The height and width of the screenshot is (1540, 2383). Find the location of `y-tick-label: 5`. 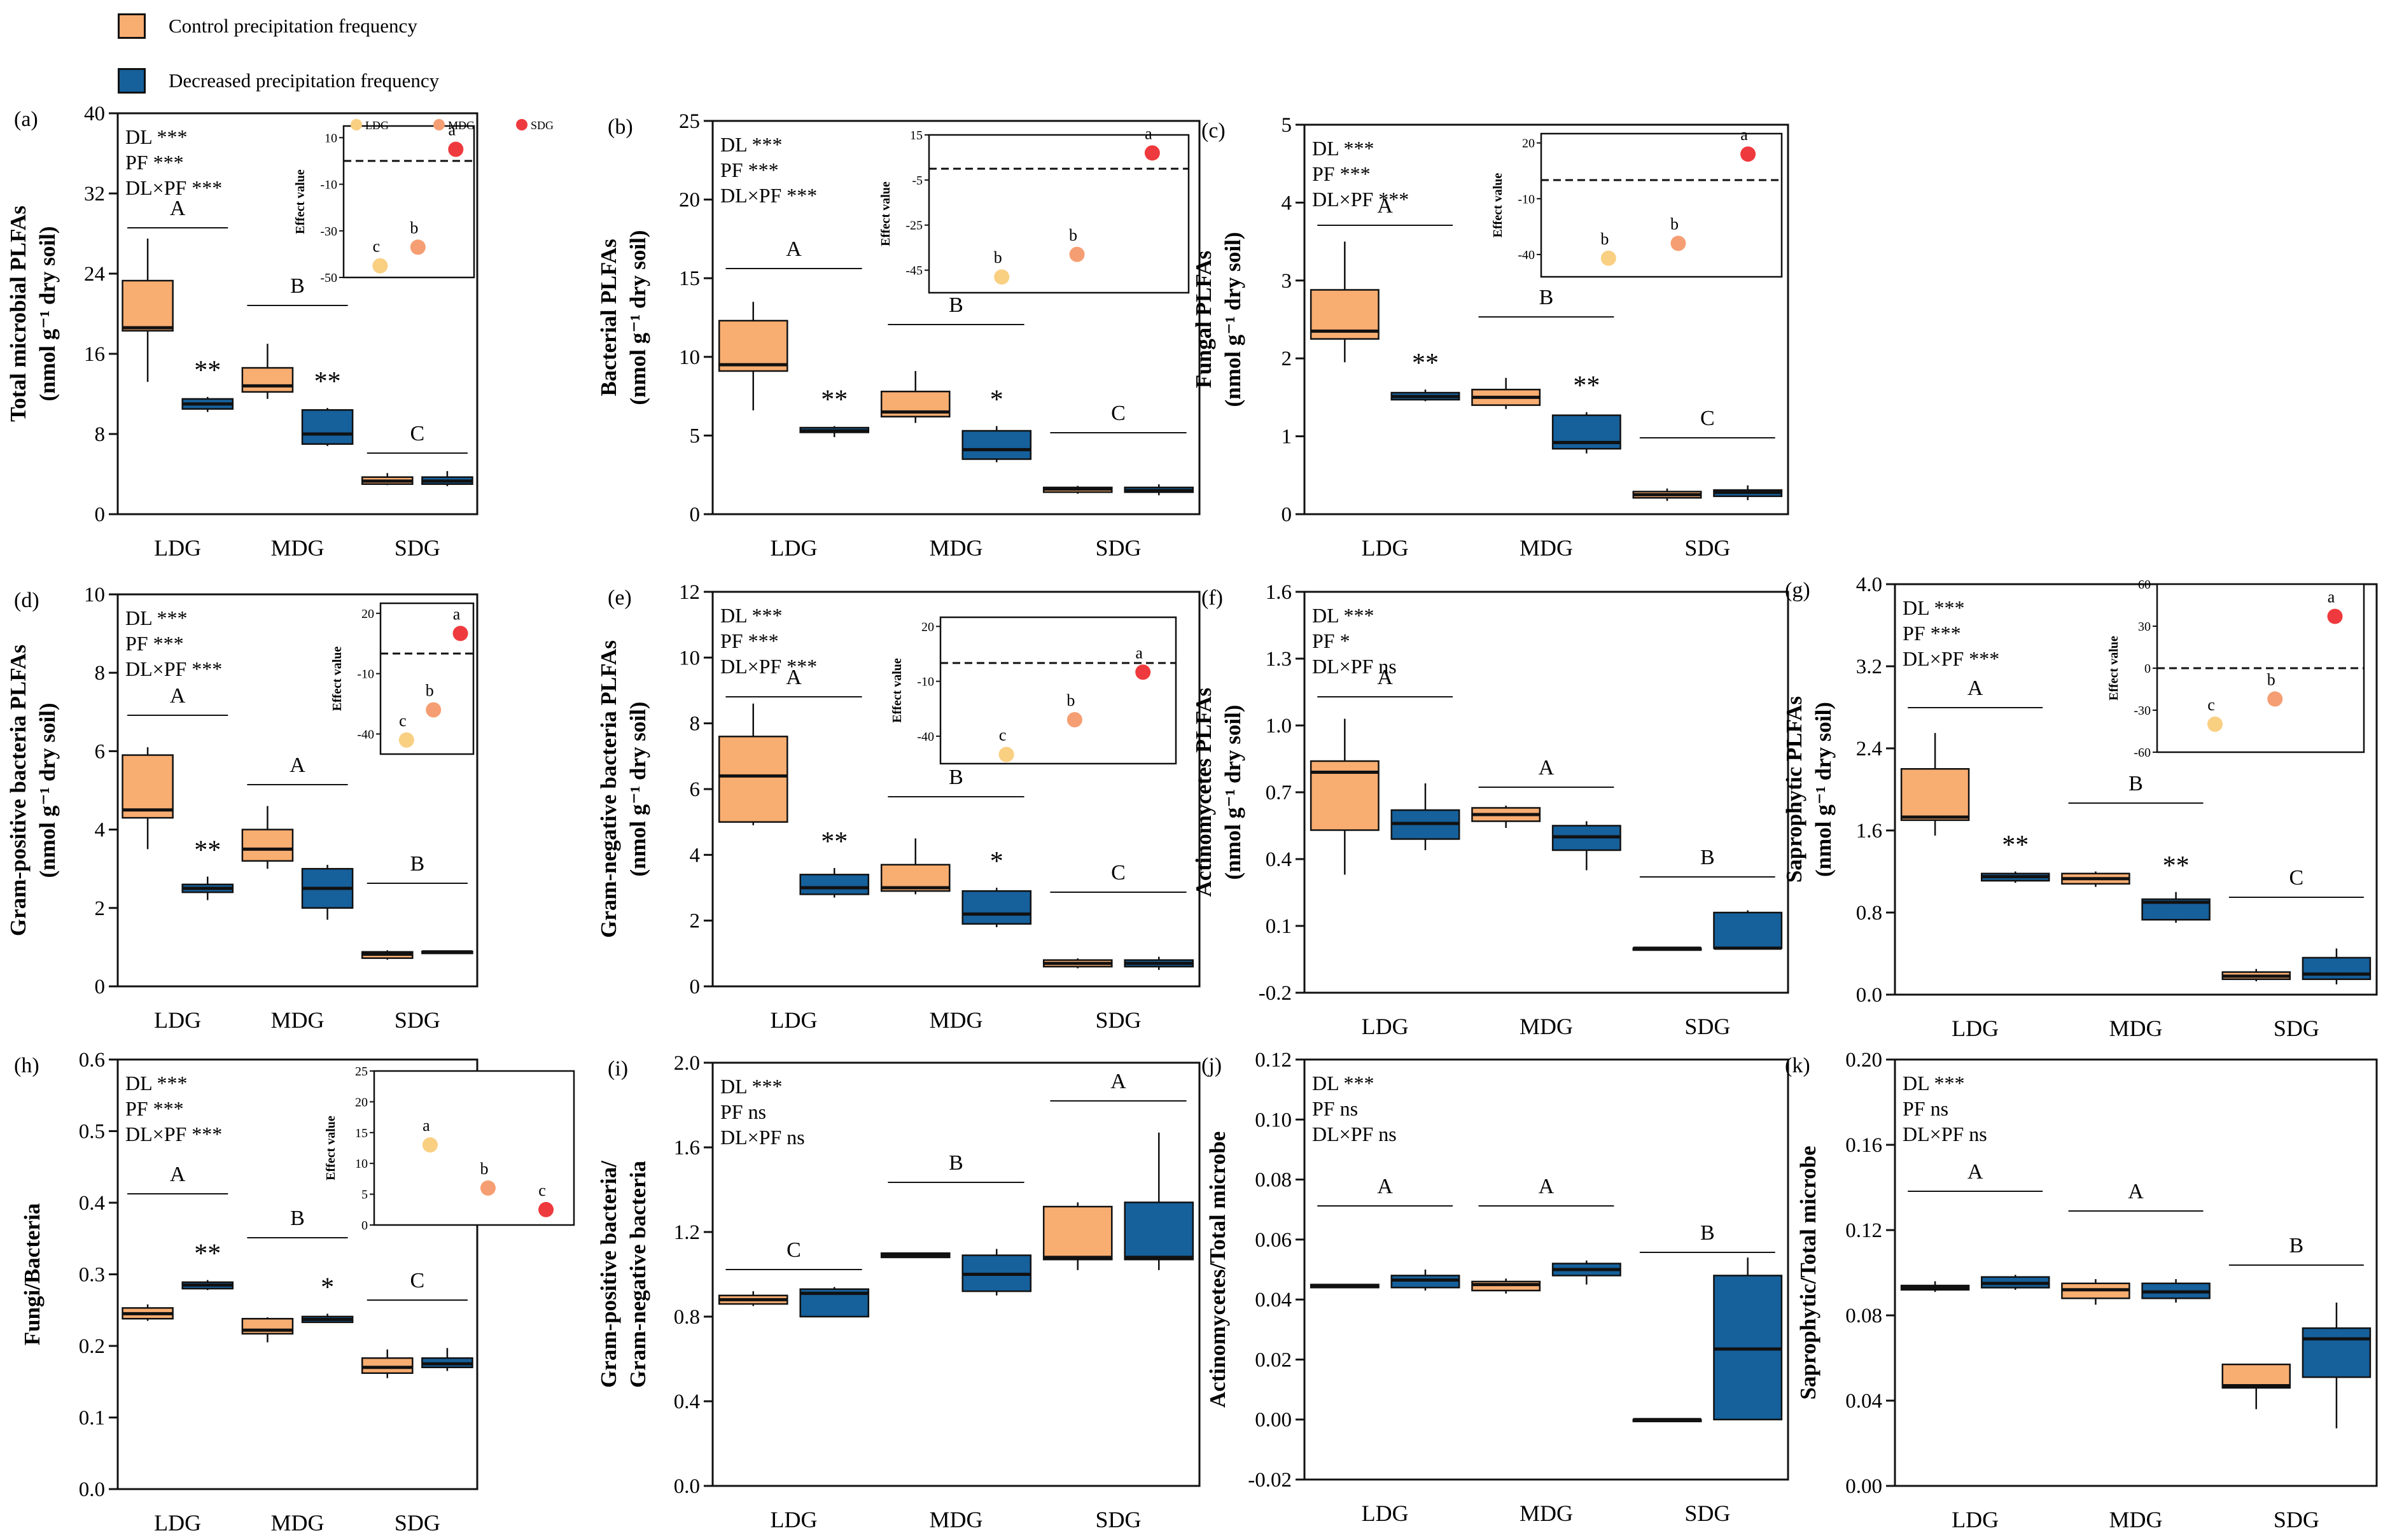

y-tick-label: 5 is located at coordinates (1287, 125).